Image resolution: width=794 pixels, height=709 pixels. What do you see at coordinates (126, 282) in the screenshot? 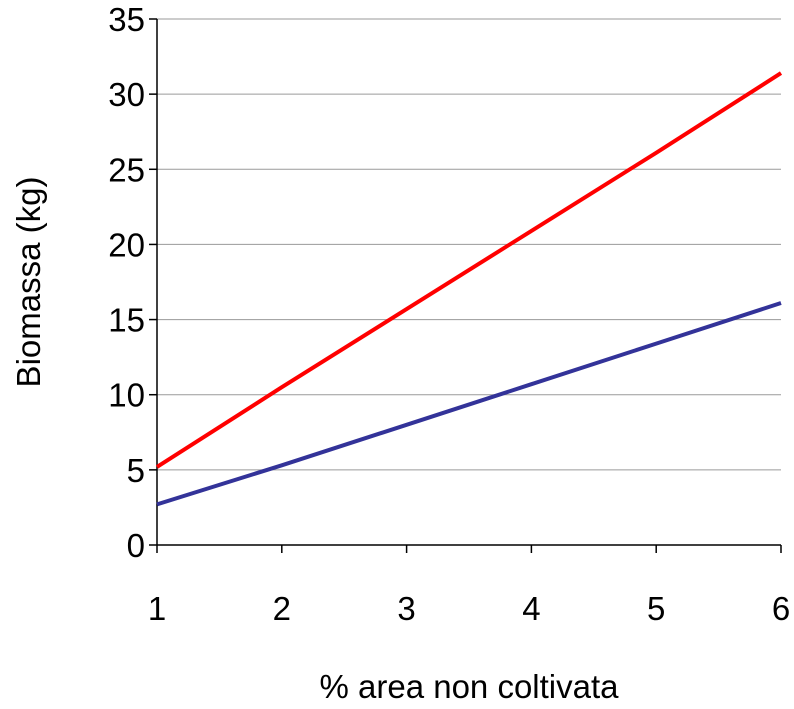
I see `y-tick-labels: 0 5 10 15 20 25 30 35` at bounding box center [126, 282].